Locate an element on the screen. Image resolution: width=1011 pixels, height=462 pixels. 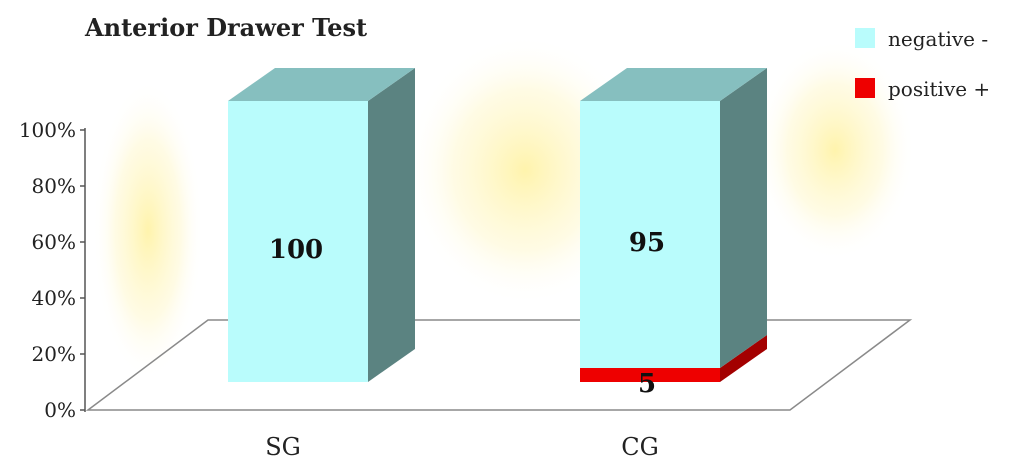
y-ticks: 0% 20% 40% 60% 80% 100% is located at coordinates (52, 270).